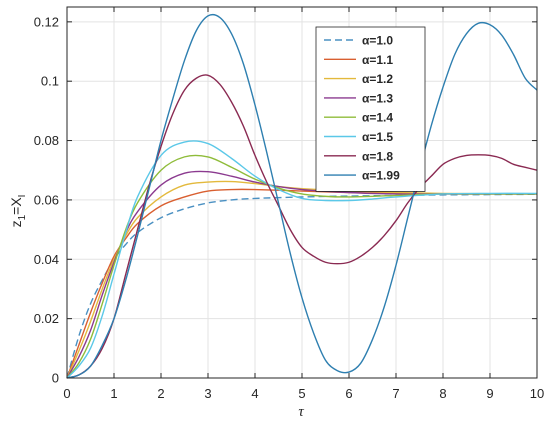 This screenshot has width=550, height=427. What do you see at coordinates (46, 21) in the screenshot?
I see `y-tick-label: 0.12` at bounding box center [46, 21].